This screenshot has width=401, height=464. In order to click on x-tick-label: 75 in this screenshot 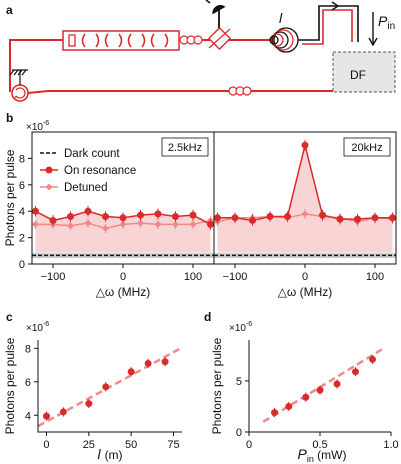, I will do `click(173, 445)`.